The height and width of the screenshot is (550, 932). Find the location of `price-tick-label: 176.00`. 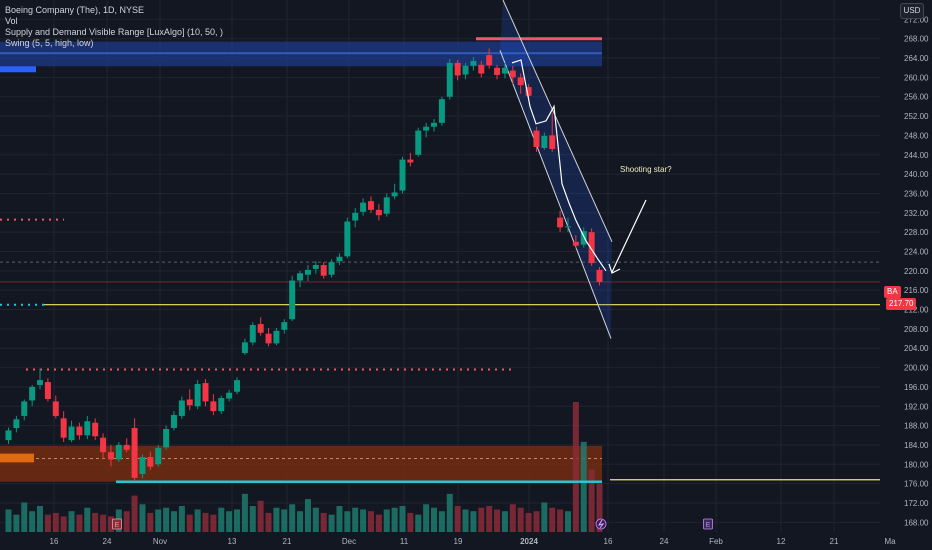

price-tick-label: 176.00 is located at coordinates (916, 484).